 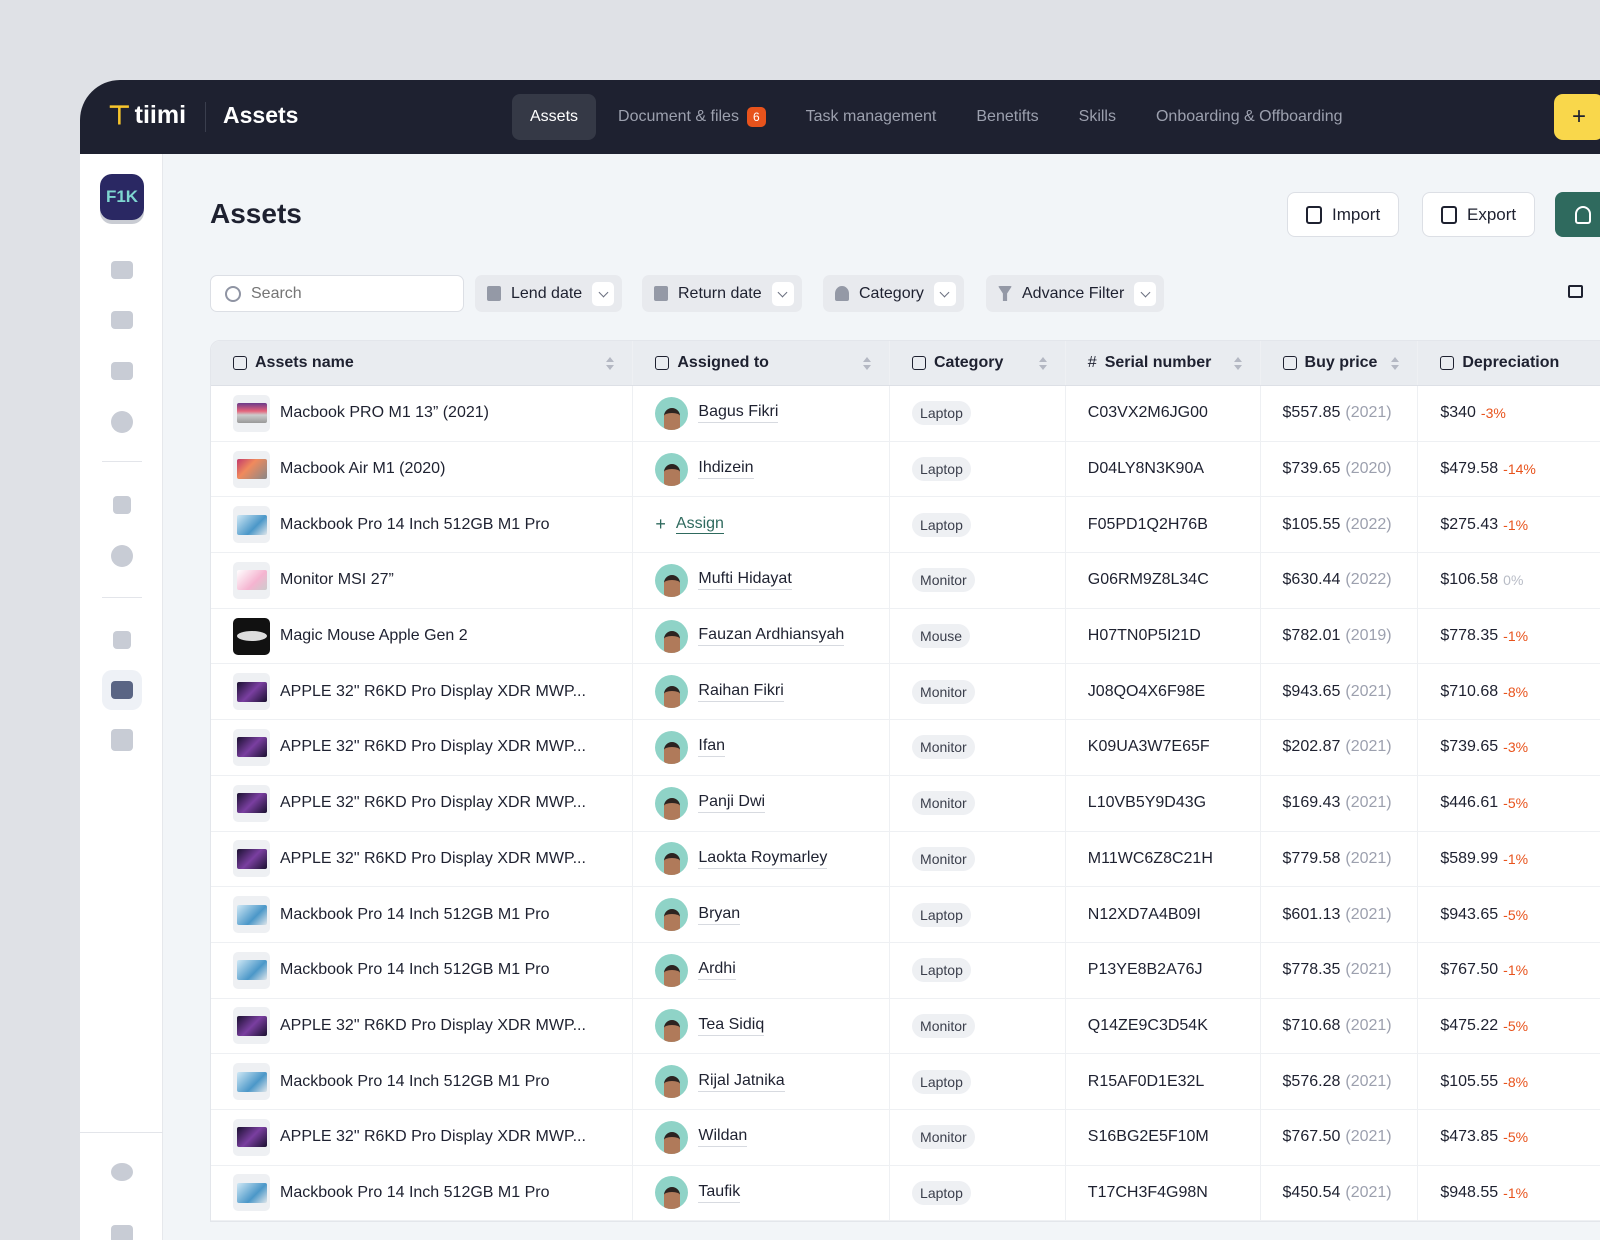 I want to click on add-user-button, so click(x=1577, y=214).